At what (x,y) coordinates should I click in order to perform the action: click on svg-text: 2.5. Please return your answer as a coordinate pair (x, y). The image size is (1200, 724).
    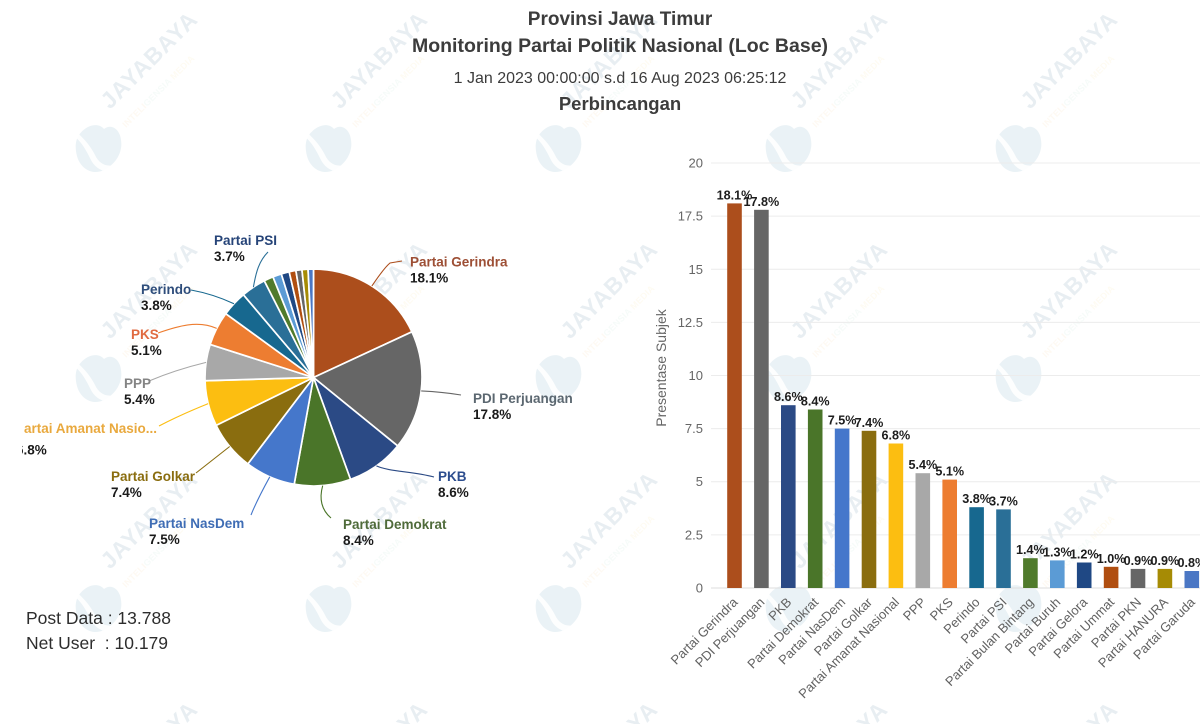
    Looking at the image, I should click on (694, 534).